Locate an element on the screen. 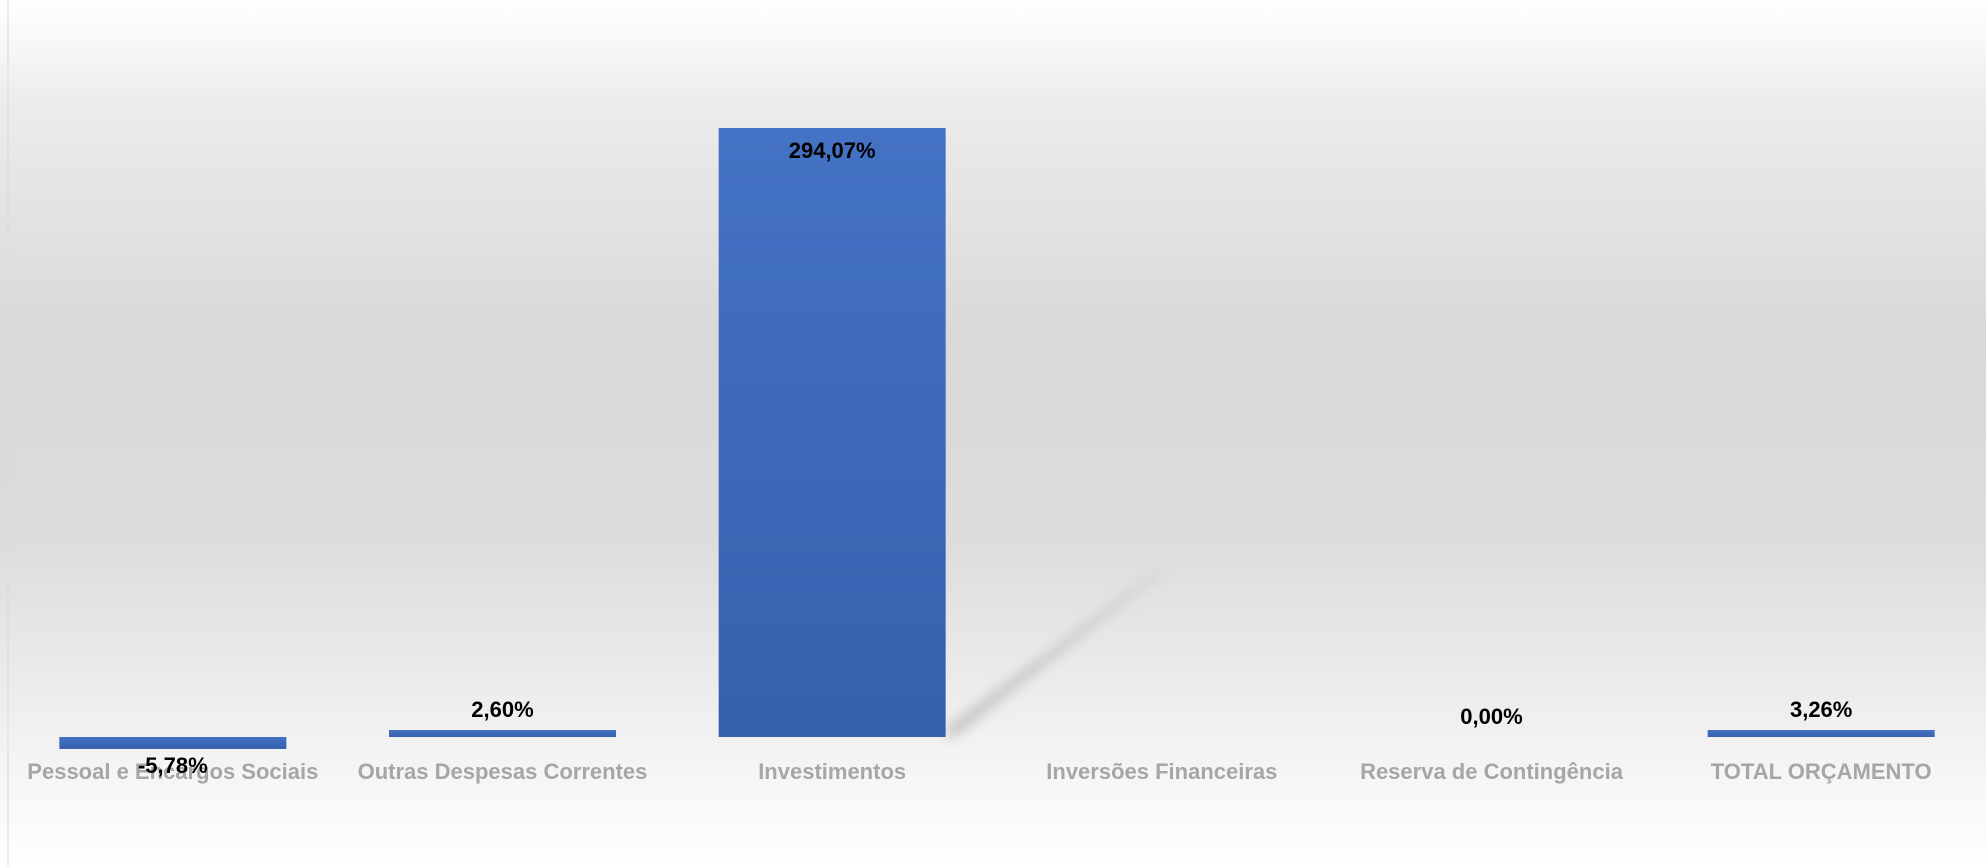  data-label-investimentos: 294,07% is located at coordinates (832, 150).